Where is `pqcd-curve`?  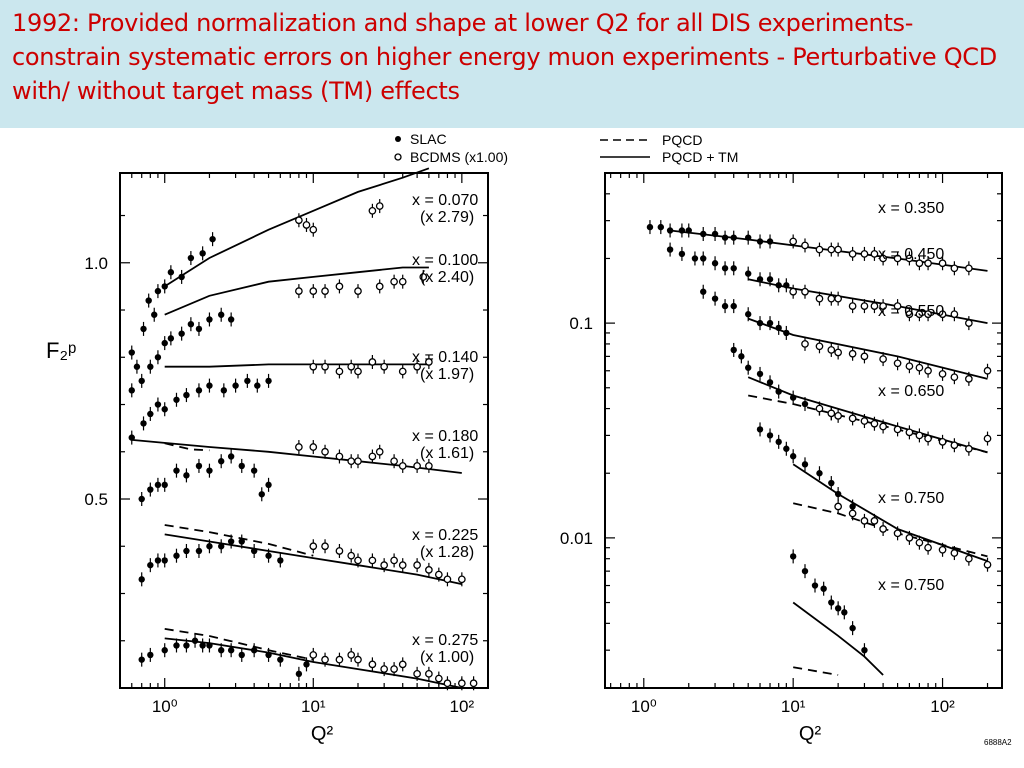
pqcd-curve is located at coordinates (890, 530).